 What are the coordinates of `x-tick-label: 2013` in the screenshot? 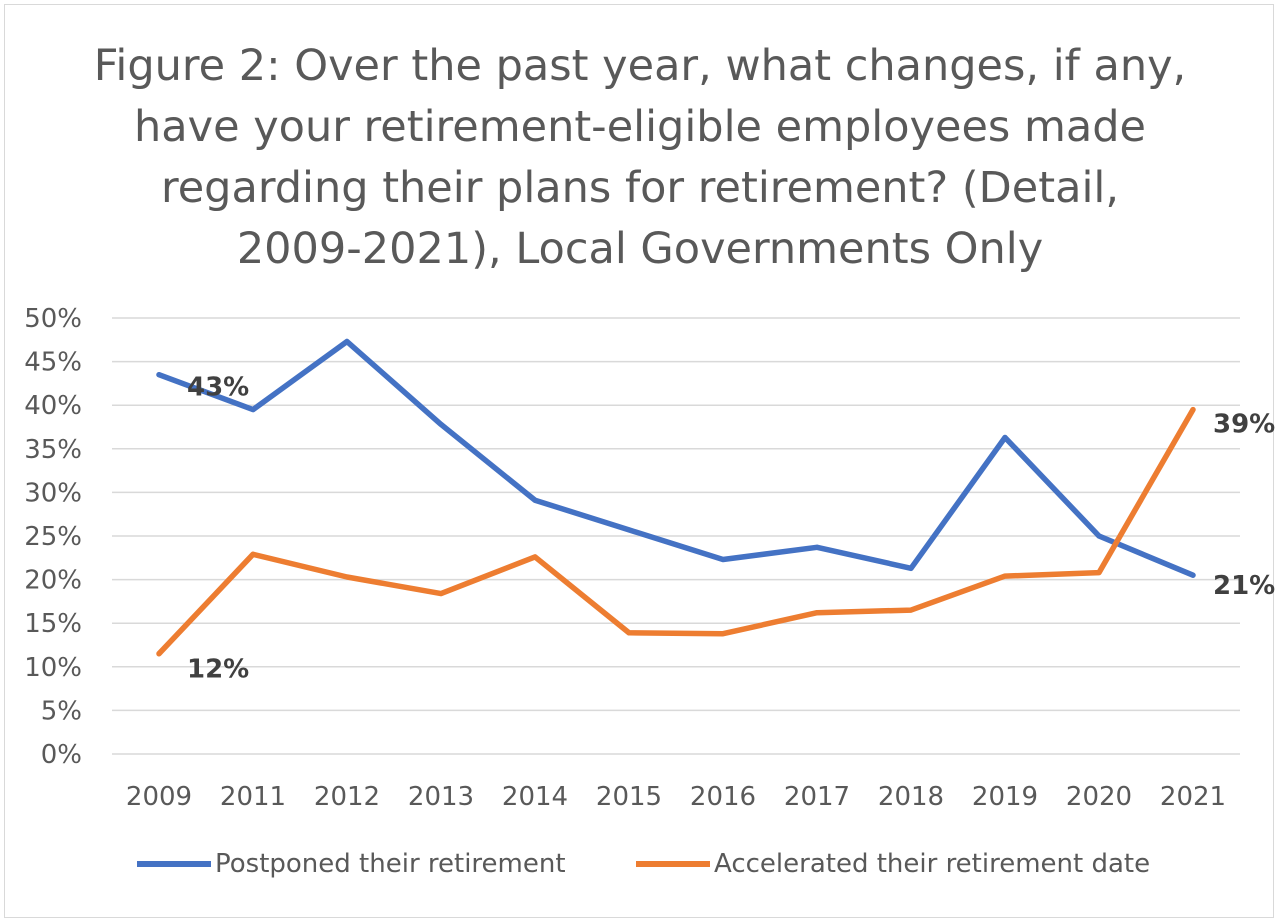 It's located at (441, 797).